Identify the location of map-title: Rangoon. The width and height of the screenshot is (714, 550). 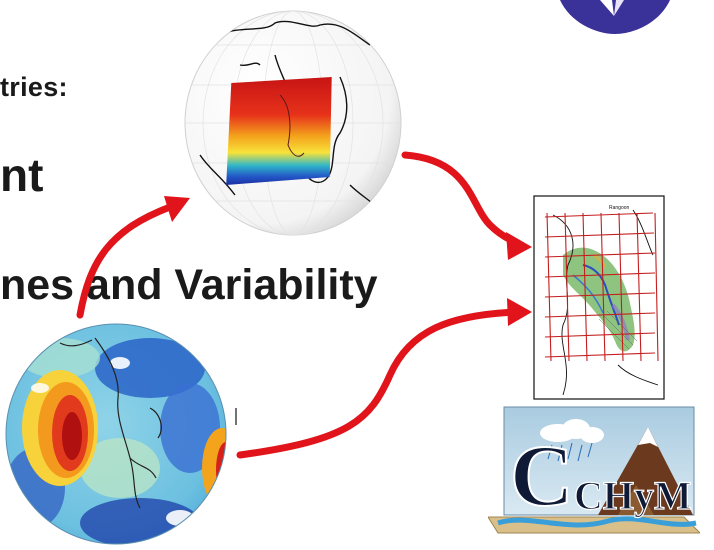
(619, 208).